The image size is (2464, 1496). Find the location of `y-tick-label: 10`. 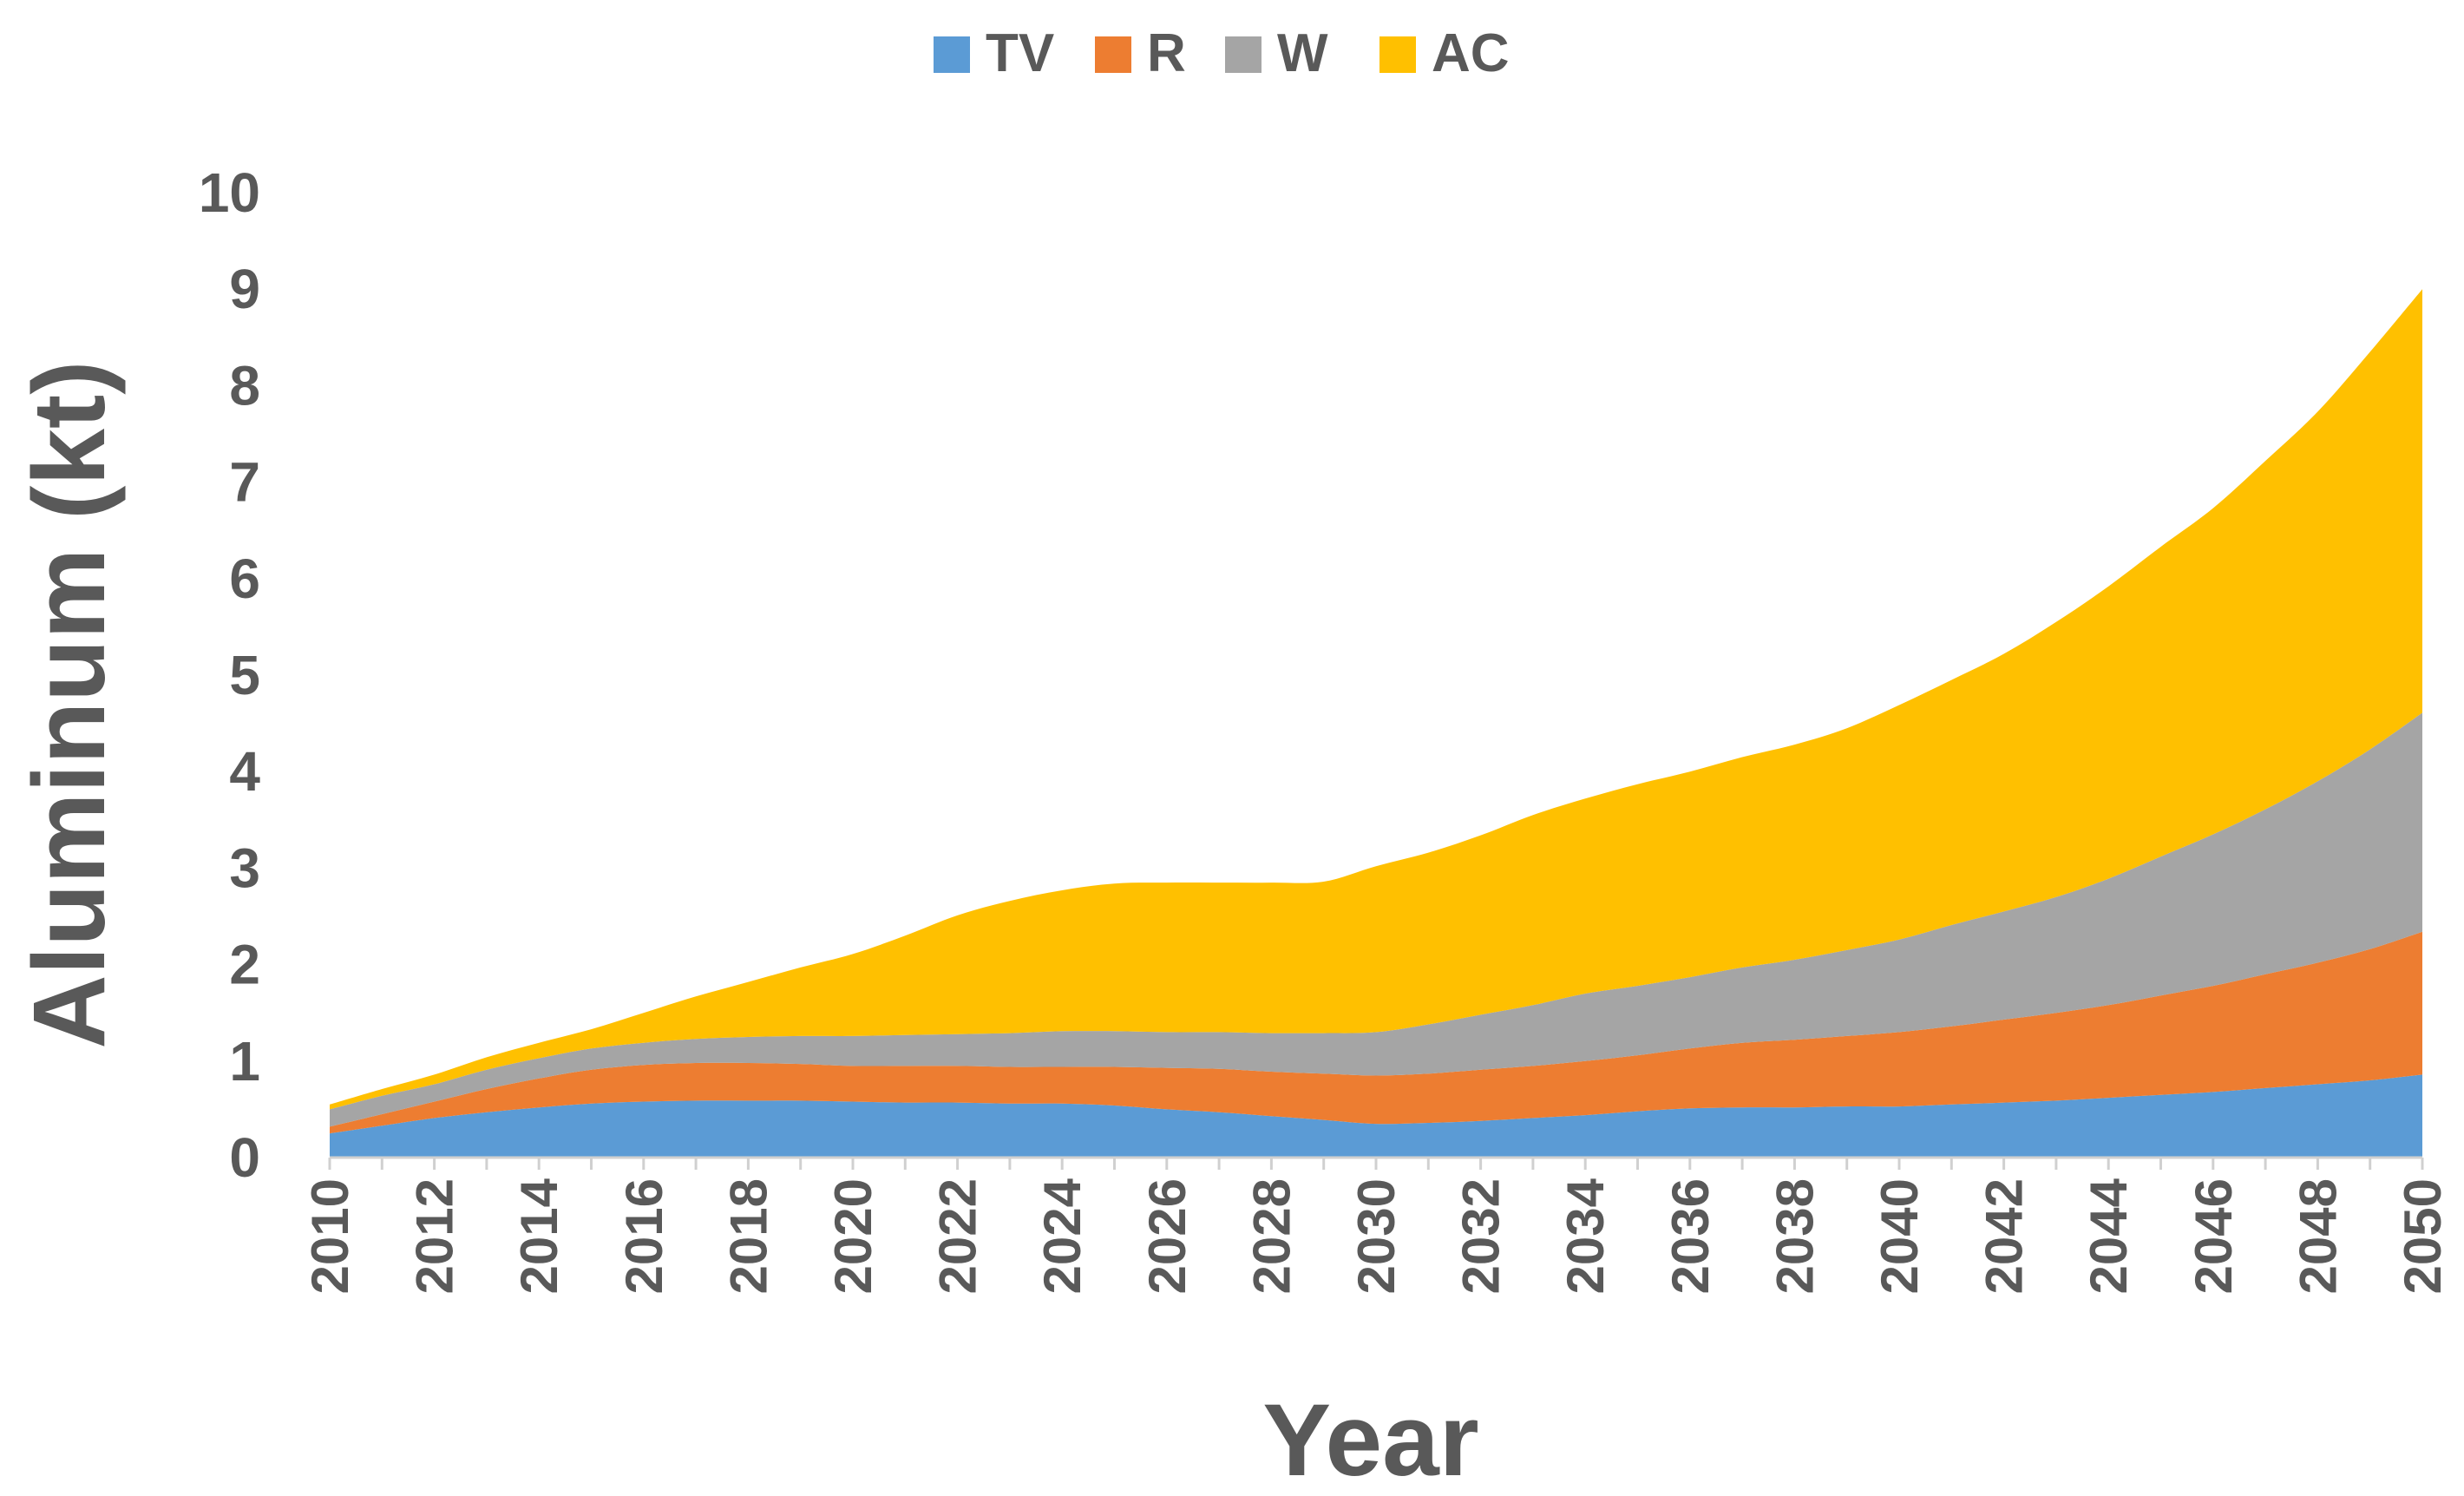

y-tick-label: 10 is located at coordinates (229, 192).